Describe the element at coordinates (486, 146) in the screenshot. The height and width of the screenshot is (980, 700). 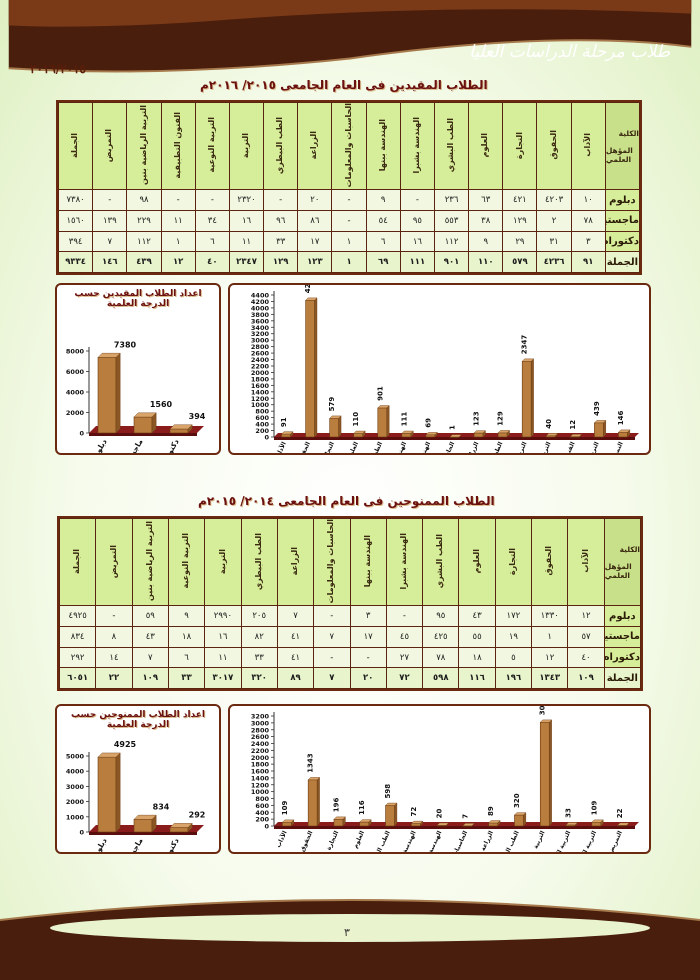
I see `column-header: العلوم` at that location.